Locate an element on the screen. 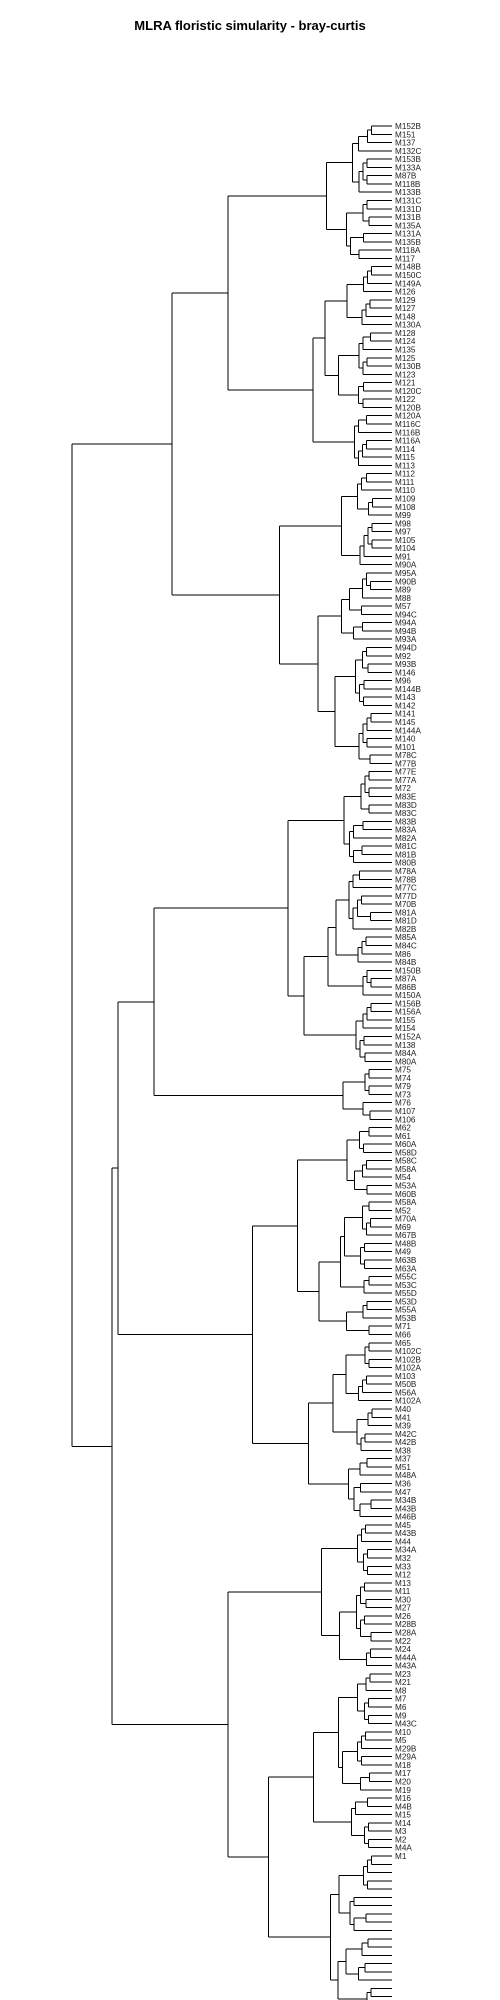 This screenshot has width=500, height=2000. leaf-label: M7 is located at coordinates (401, 1699).